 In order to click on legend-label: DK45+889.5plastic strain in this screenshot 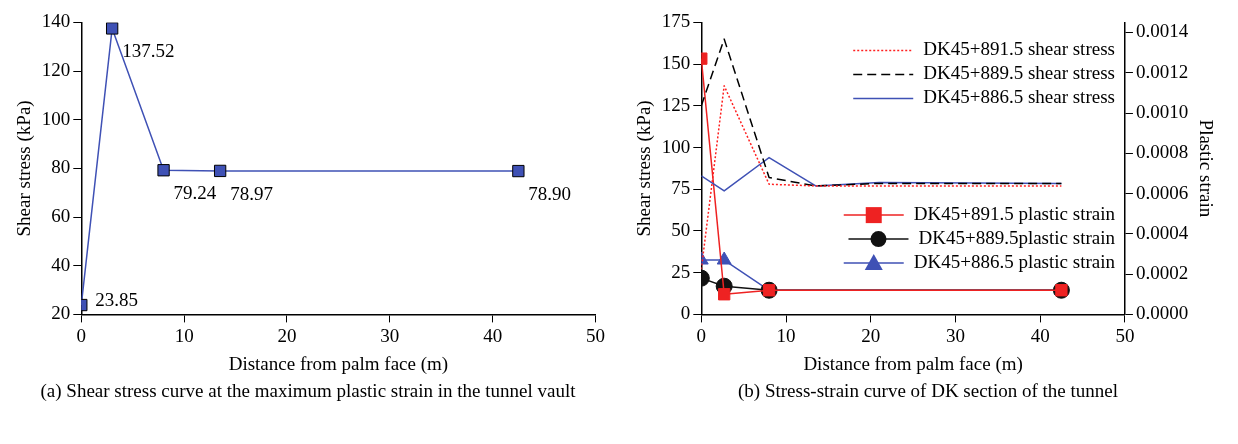, I will do `click(1017, 238)`.